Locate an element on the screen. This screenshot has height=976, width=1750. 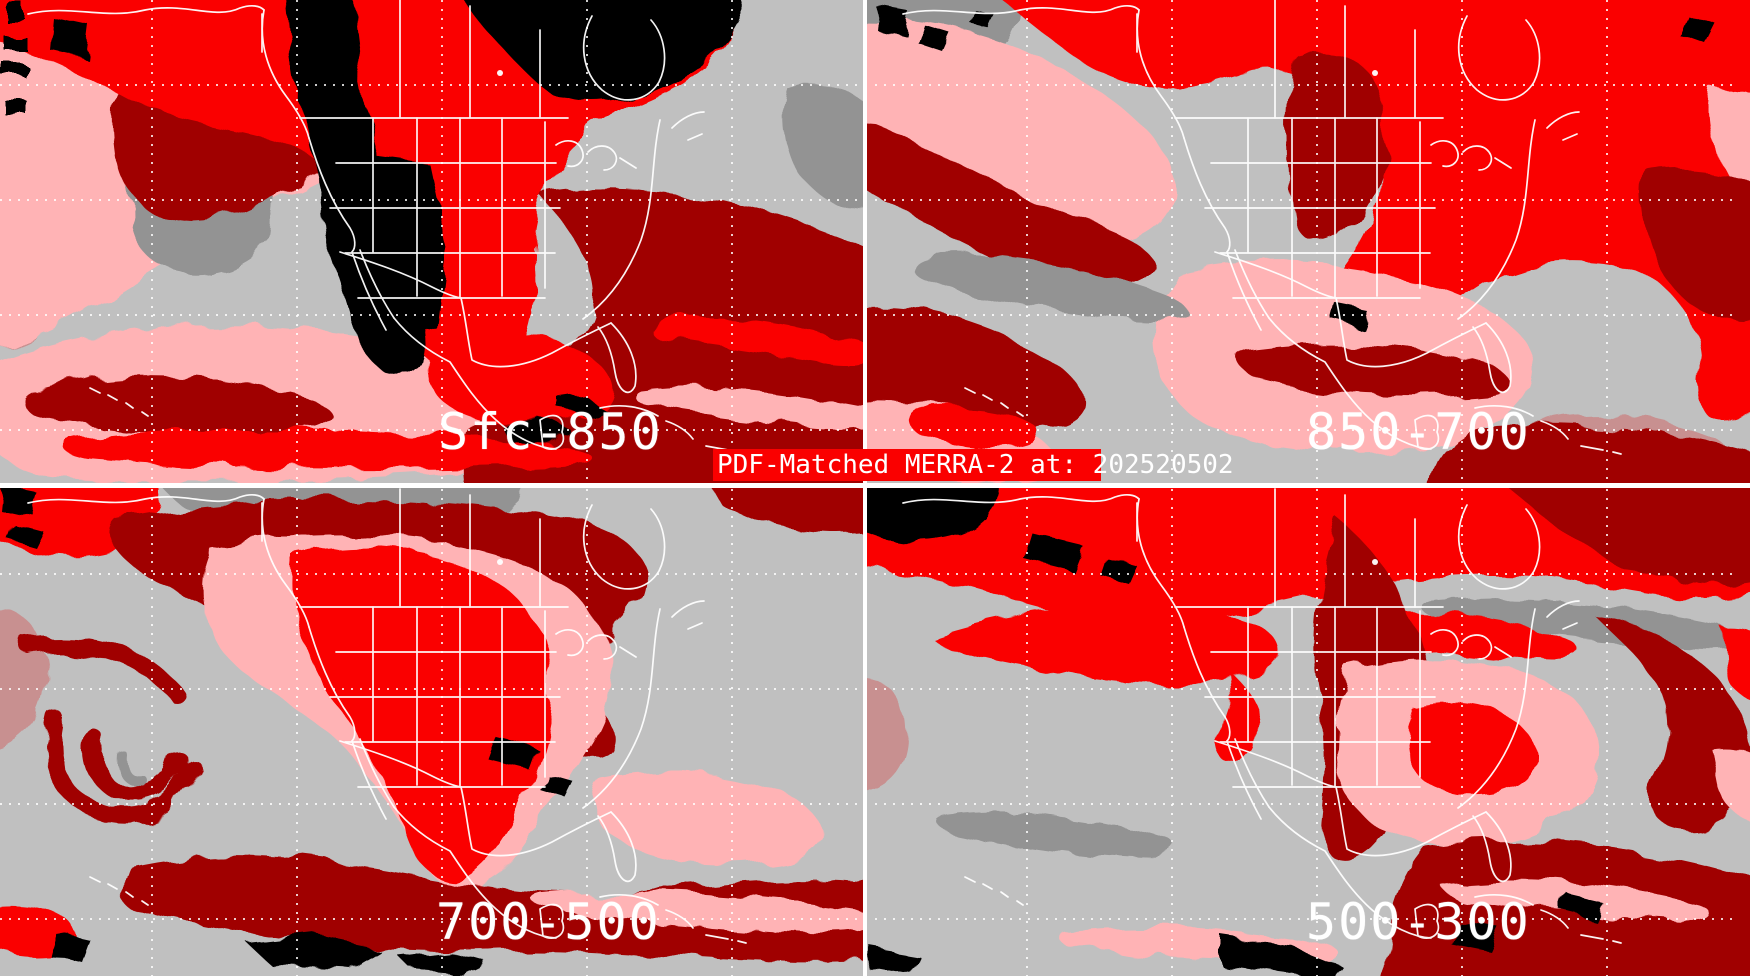
panel-divider-horizontal is located at coordinates (875, 485).